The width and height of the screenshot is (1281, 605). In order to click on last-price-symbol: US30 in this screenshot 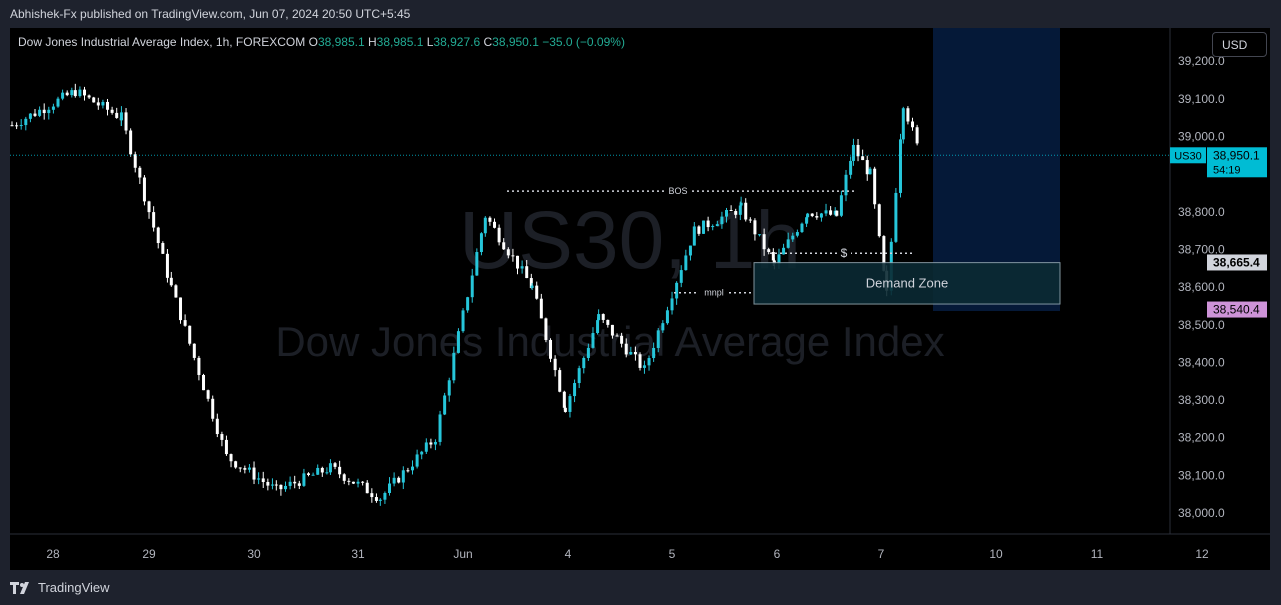, I will do `click(1188, 156)`.